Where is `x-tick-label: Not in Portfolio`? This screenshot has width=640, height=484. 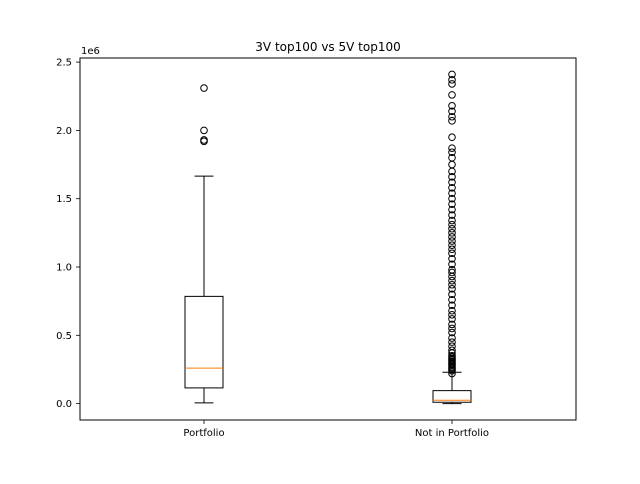 x-tick-label: Not in Portfolio is located at coordinates (452, 433).